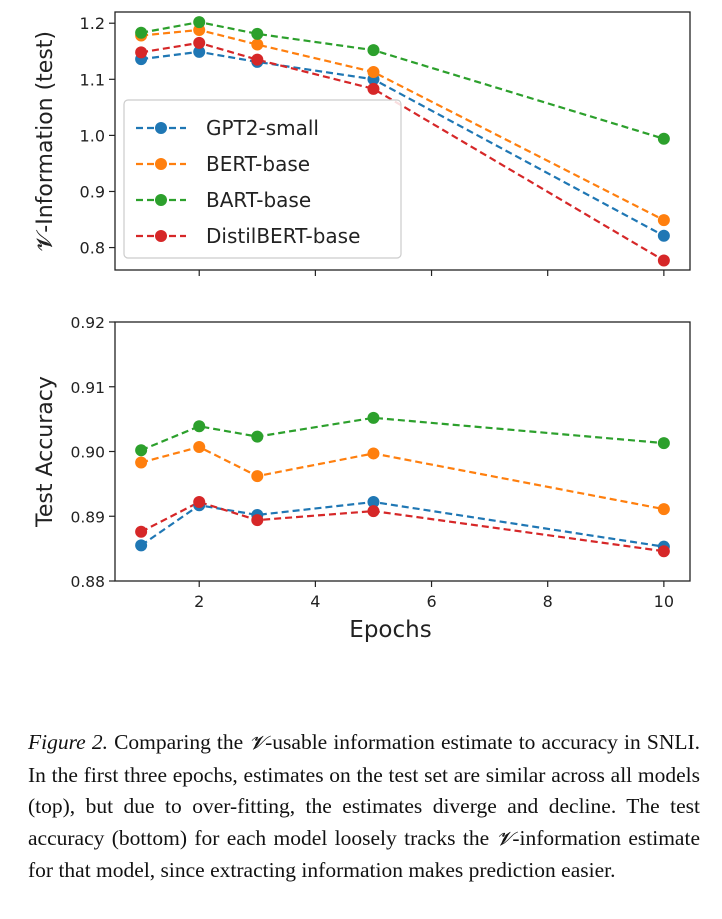 This screenshot has height=919, width=722. I want to click on bottom-series-line-BERT-base, so click(402, 478).